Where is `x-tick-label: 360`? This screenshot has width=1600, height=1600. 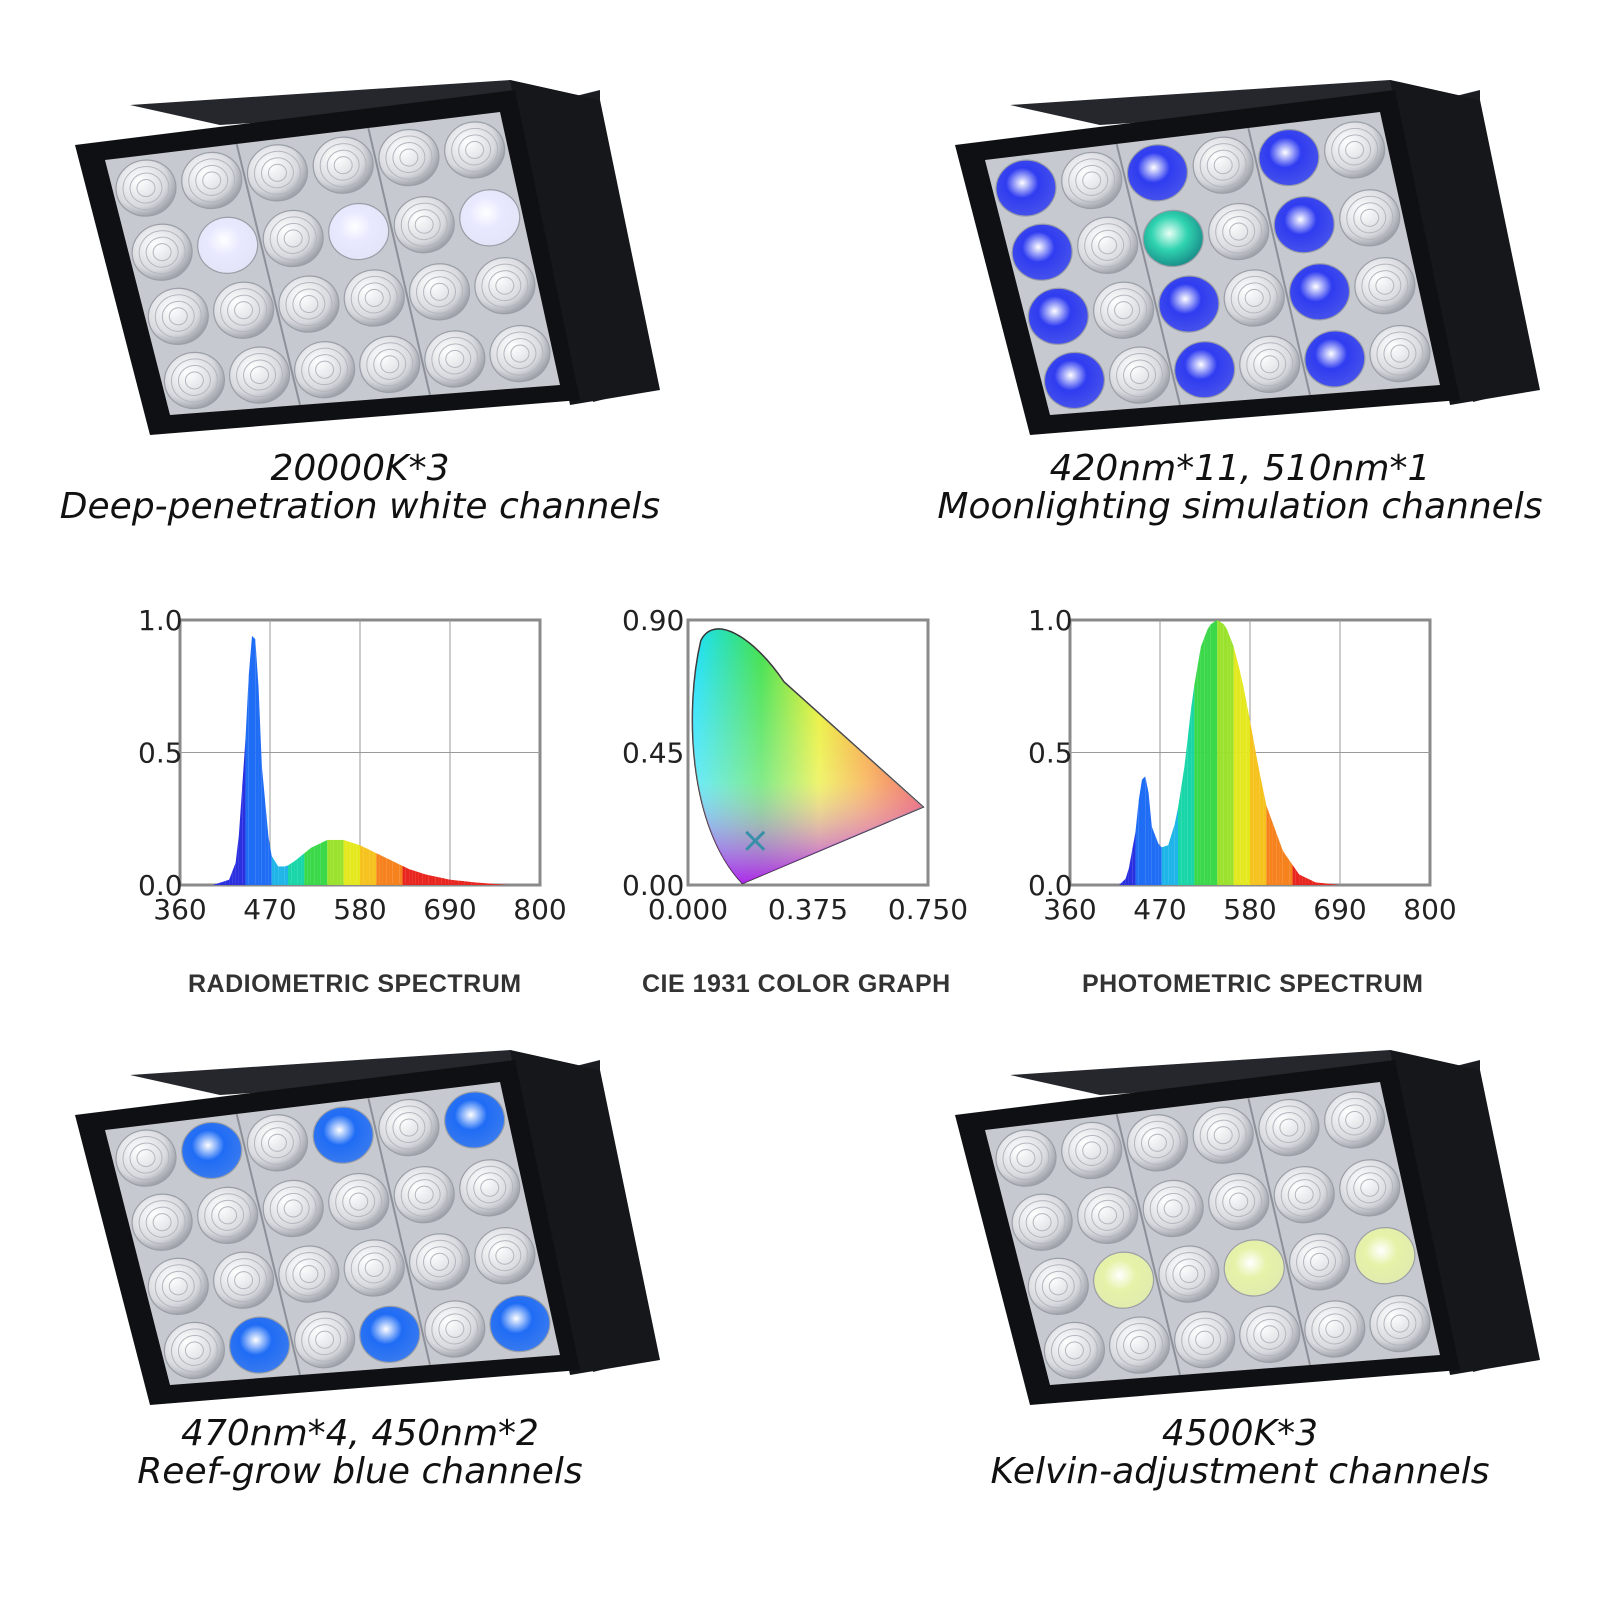
x-tick-label: 360 is located at coordinates (1069, 909).